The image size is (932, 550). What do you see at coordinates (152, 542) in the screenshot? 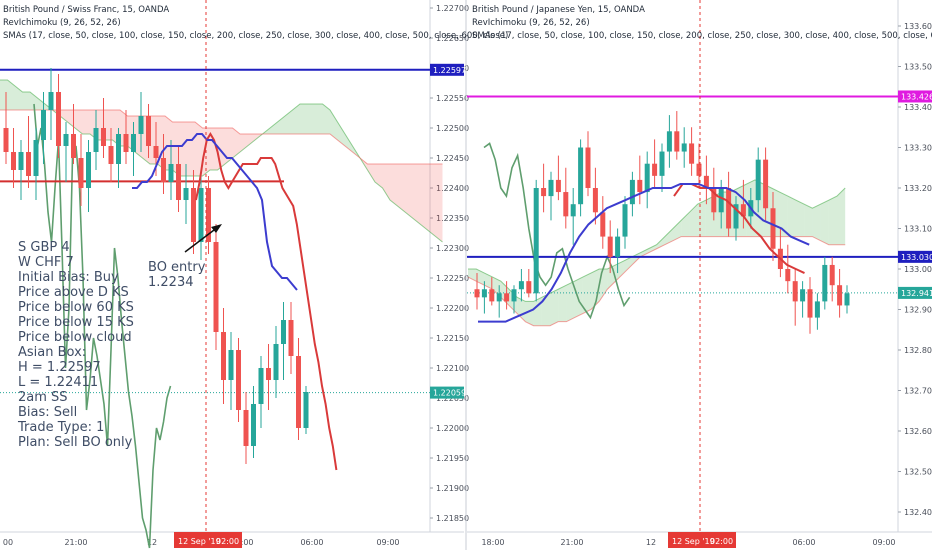
I see `panel1-x-tick-label: 12` at bounding box center [152, 542].